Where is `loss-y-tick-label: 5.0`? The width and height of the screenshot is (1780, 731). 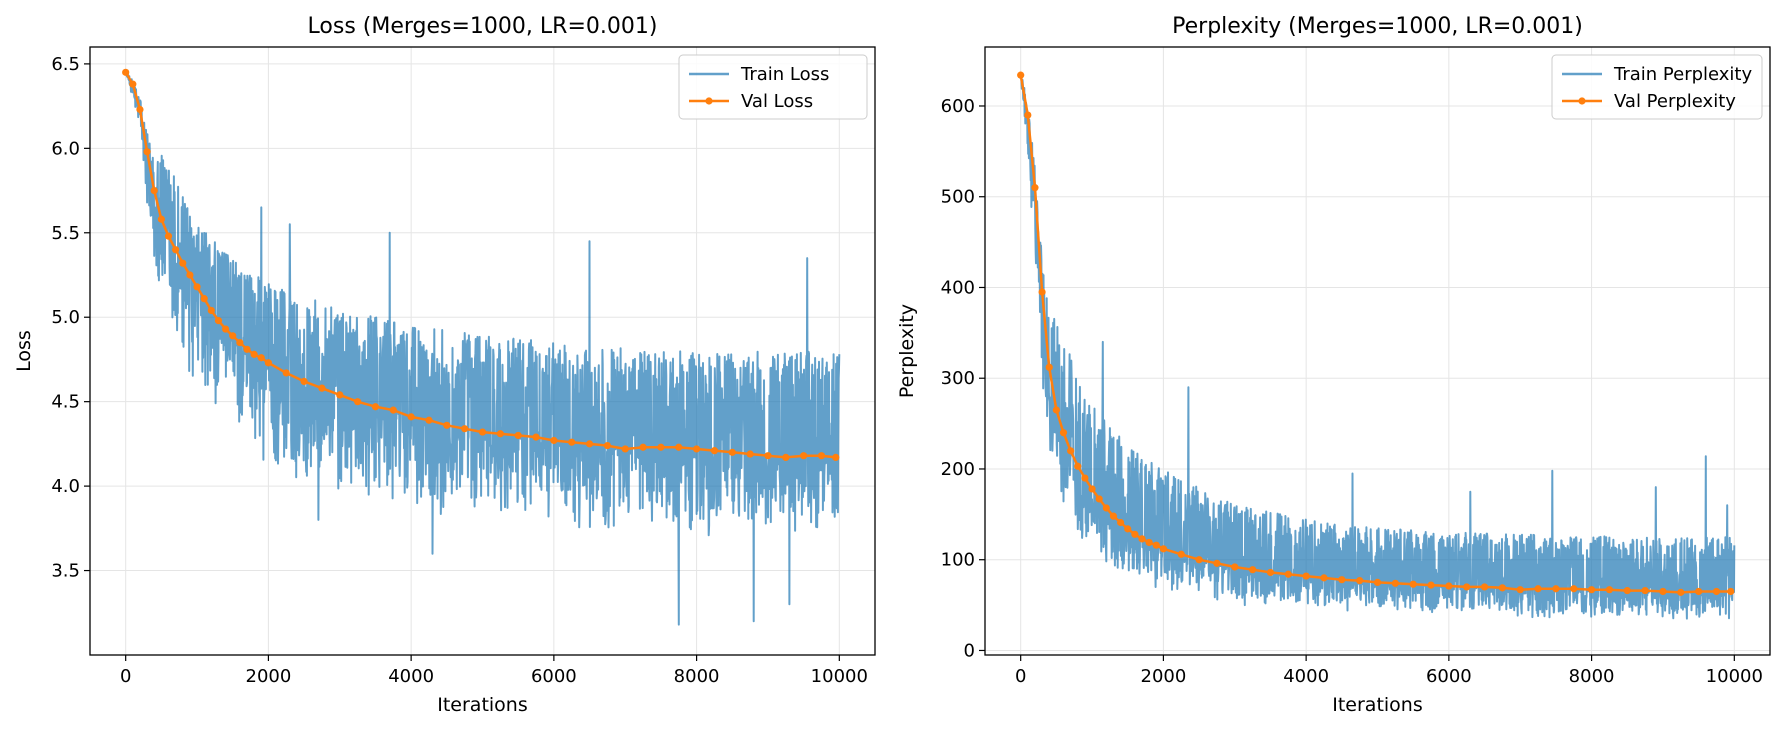 loss-y-tick-label: 5.0 is located at coordinates (65, 317).